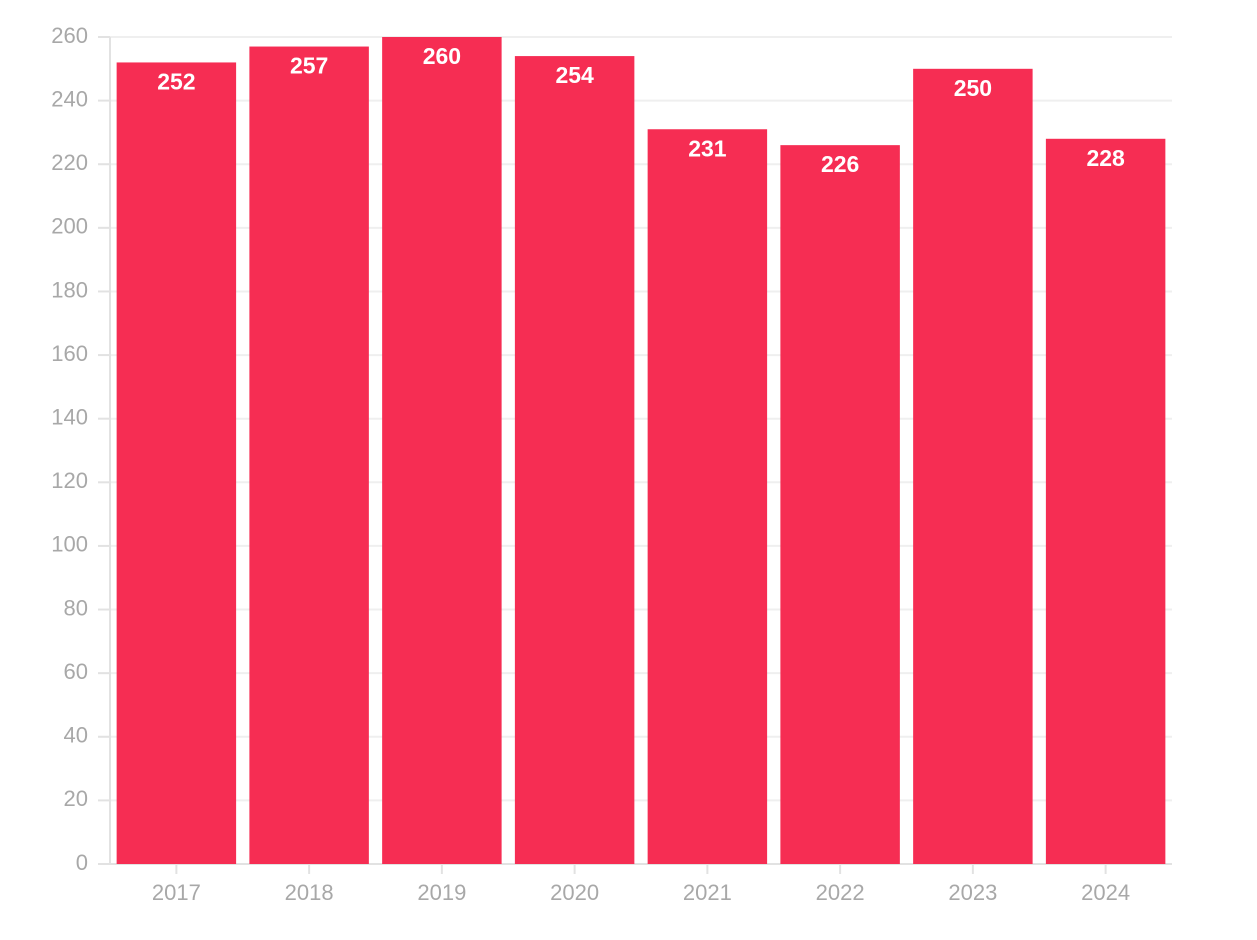 The height and width of the screenshot is (940, 1257). What do you see at coordinates (69, 162) in the screenshot?
I see `y-tick-label: 220` at bounding box center [69, 162].